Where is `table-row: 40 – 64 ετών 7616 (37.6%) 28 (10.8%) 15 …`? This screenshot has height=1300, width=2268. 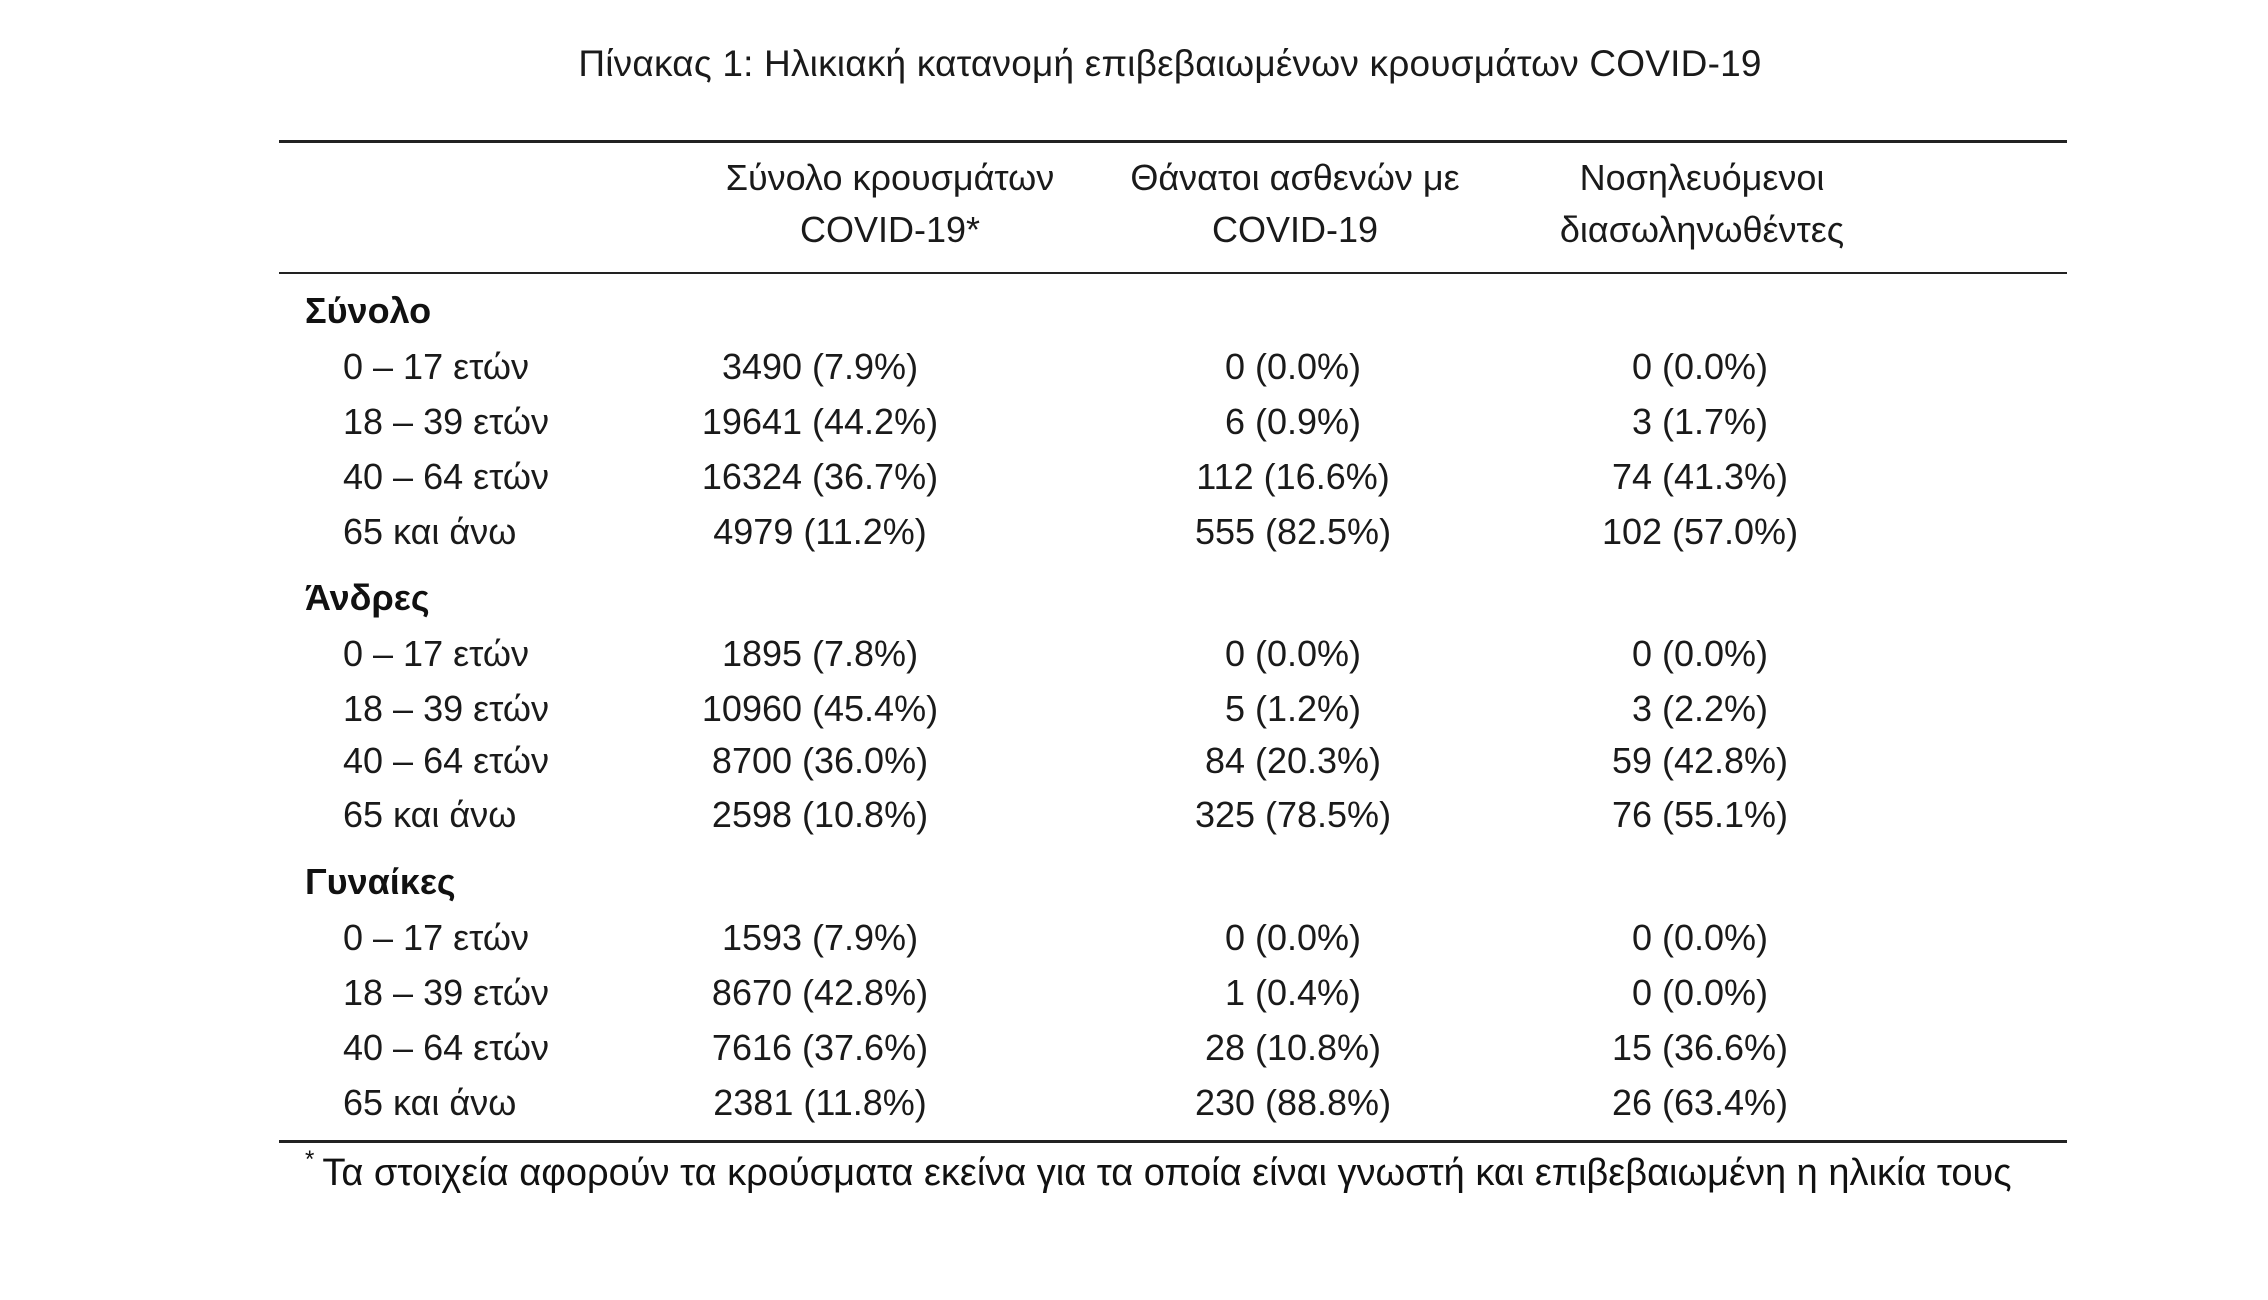 table-row: 40 – 64 ετών 7616 (37.6%) 28 (10.8%) 15 … is located at coordinates (1173, 1047).